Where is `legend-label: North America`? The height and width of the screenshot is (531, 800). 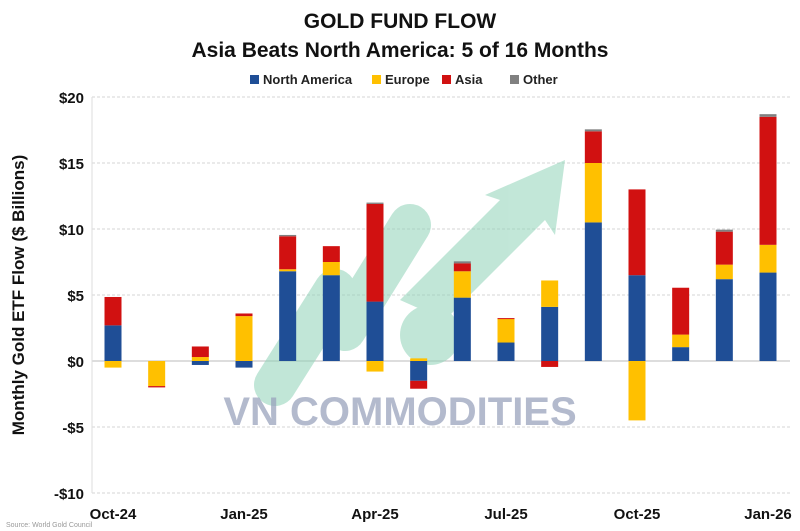 legend-label: North America is located at coordinates (308, 79).